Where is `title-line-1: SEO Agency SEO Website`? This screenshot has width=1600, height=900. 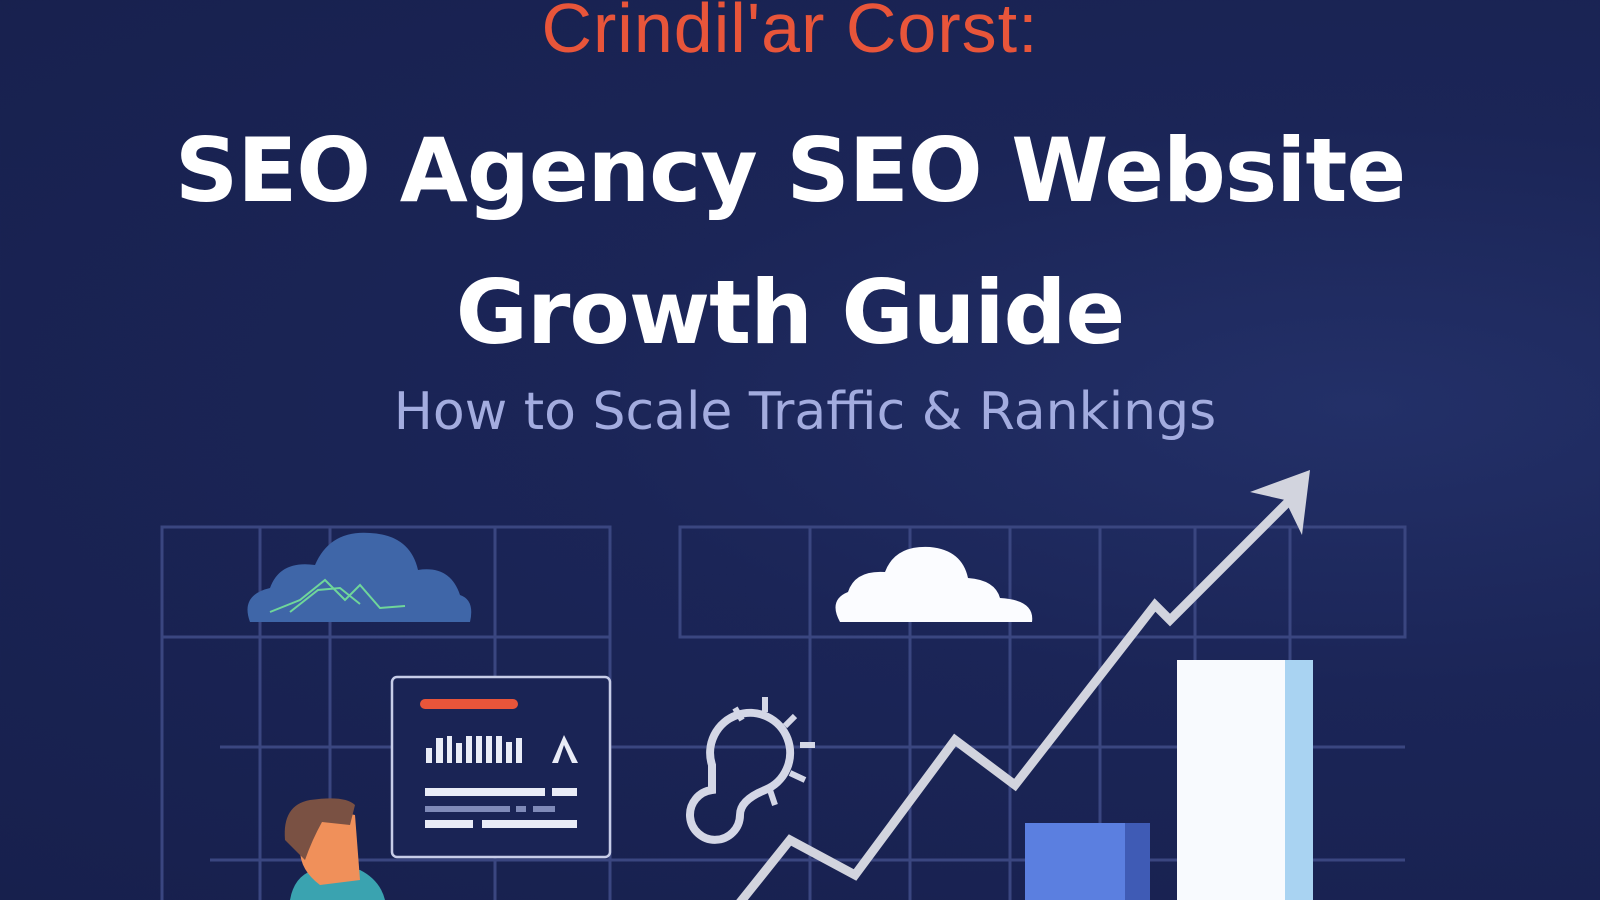
title-line-1: SEO Agency SEO Website is located at coordinates (790, 170).